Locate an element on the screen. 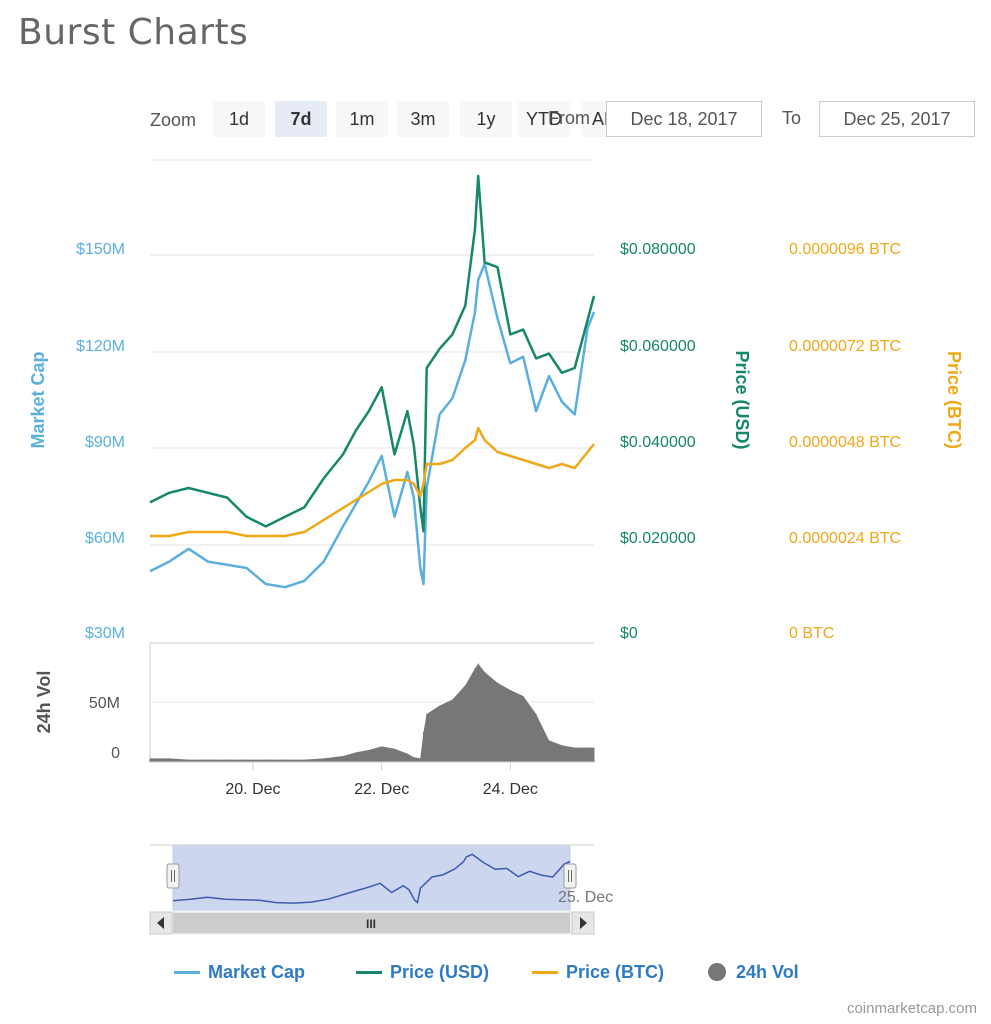 This screenshot has height=1024, width=991. from-date-input is located at coordinates (684, 119).